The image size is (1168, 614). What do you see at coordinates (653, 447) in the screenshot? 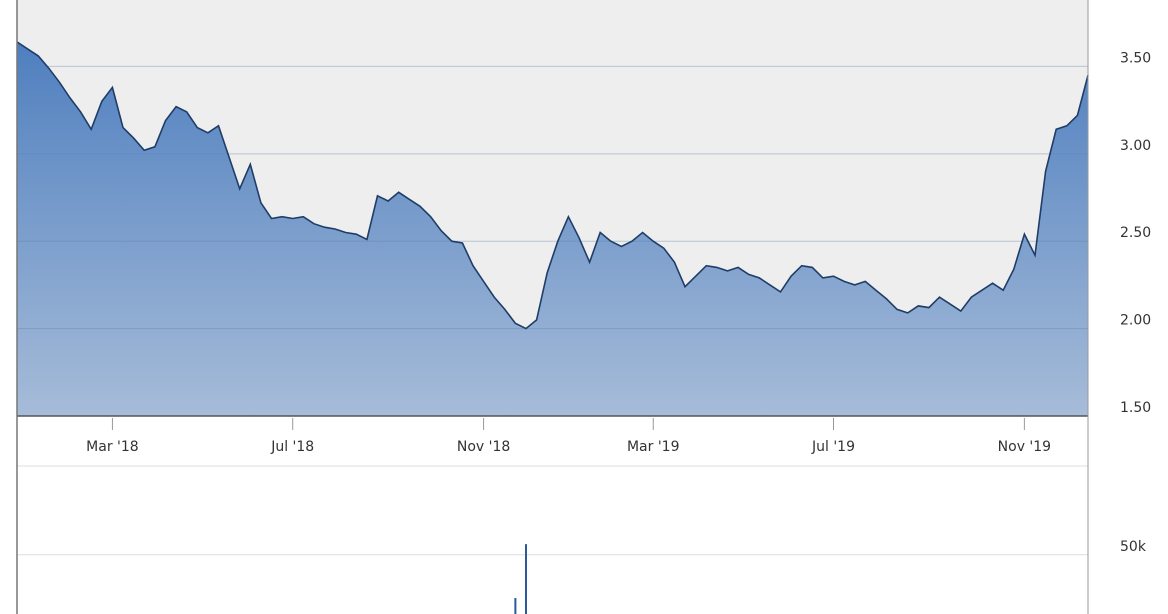
I see `x-tick-label: Mar '19` at bounding box center [653, 447].